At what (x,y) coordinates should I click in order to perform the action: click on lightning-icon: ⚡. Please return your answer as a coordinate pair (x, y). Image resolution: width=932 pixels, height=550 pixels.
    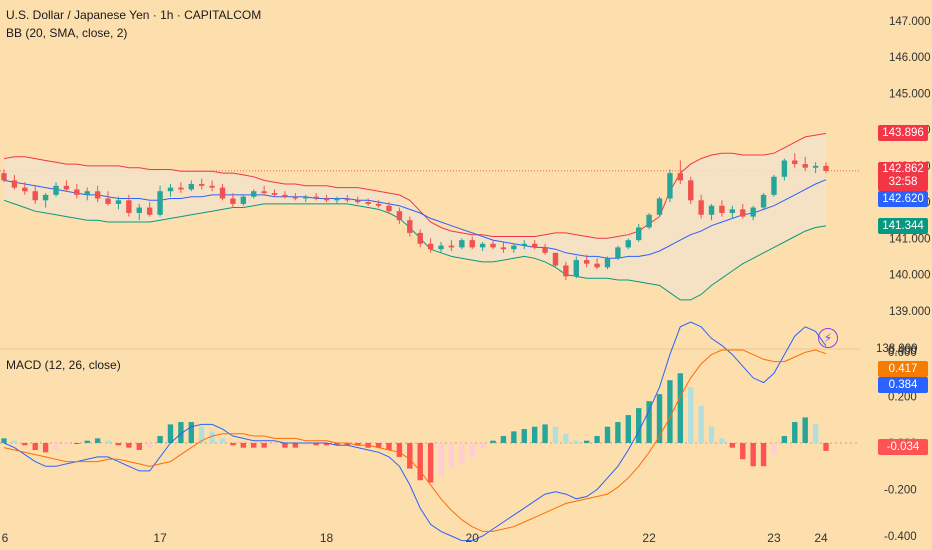
    Looking at the image, I should click on (828, 338).